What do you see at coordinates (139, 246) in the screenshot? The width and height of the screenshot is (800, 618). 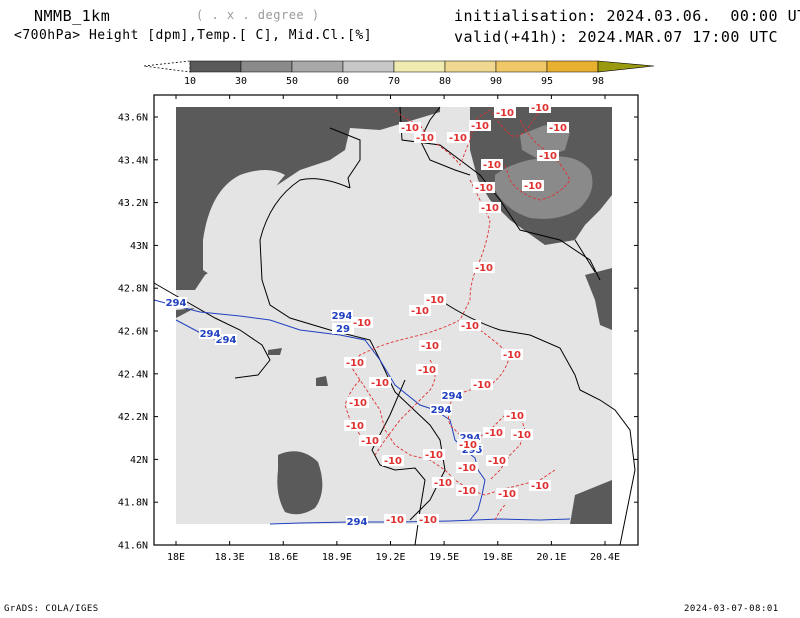 I see `lat-label: 43N` at bounding box center [139, 246].